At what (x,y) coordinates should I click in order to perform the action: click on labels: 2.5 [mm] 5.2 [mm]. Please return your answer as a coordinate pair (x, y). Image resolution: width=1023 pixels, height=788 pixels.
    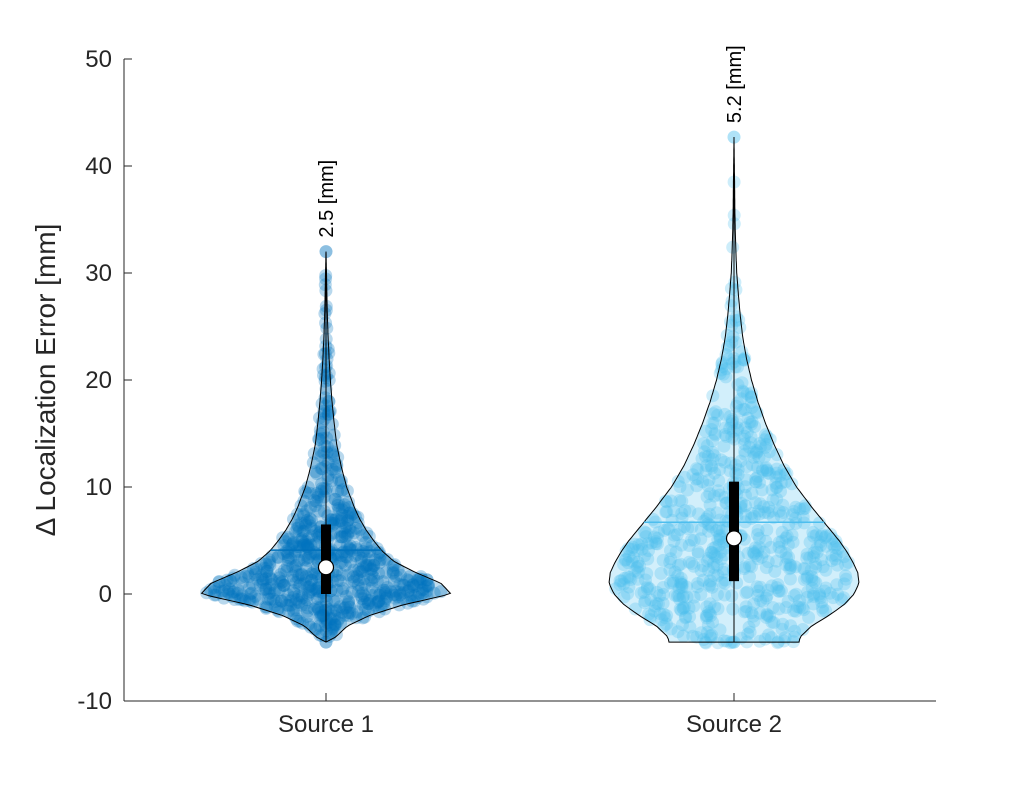
    Looking at the image, I should click on (531, 141).